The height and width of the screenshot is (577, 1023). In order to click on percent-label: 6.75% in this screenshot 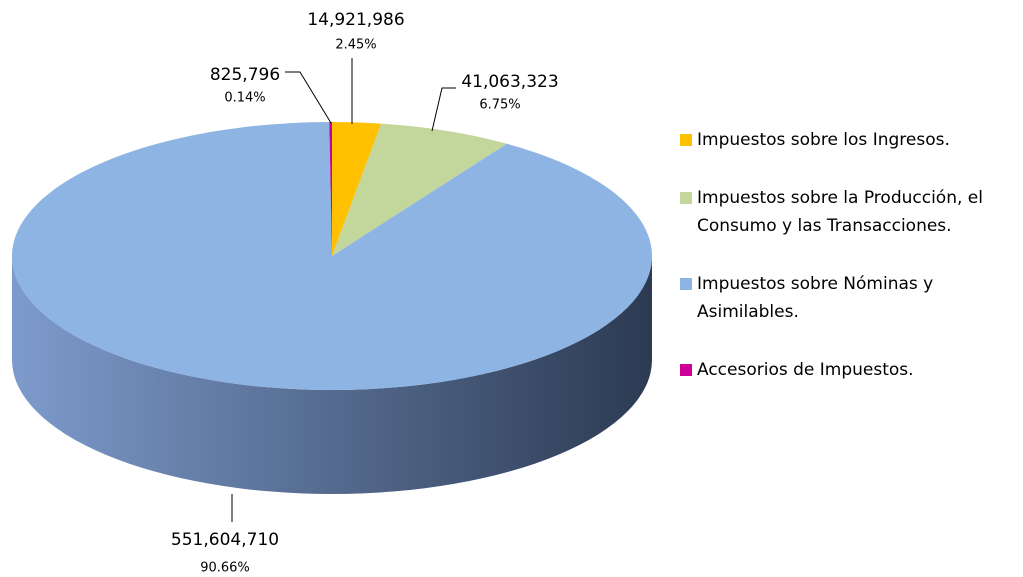, I will do `click(499, 105)`.